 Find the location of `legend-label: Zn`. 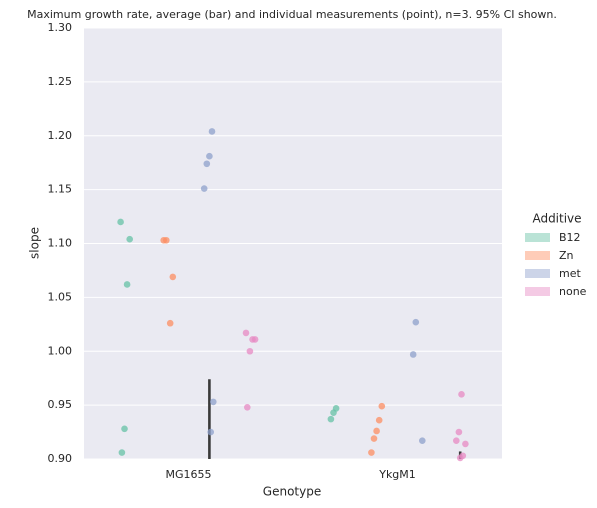

legend-label: Zn is located at coordinates (566, 255).